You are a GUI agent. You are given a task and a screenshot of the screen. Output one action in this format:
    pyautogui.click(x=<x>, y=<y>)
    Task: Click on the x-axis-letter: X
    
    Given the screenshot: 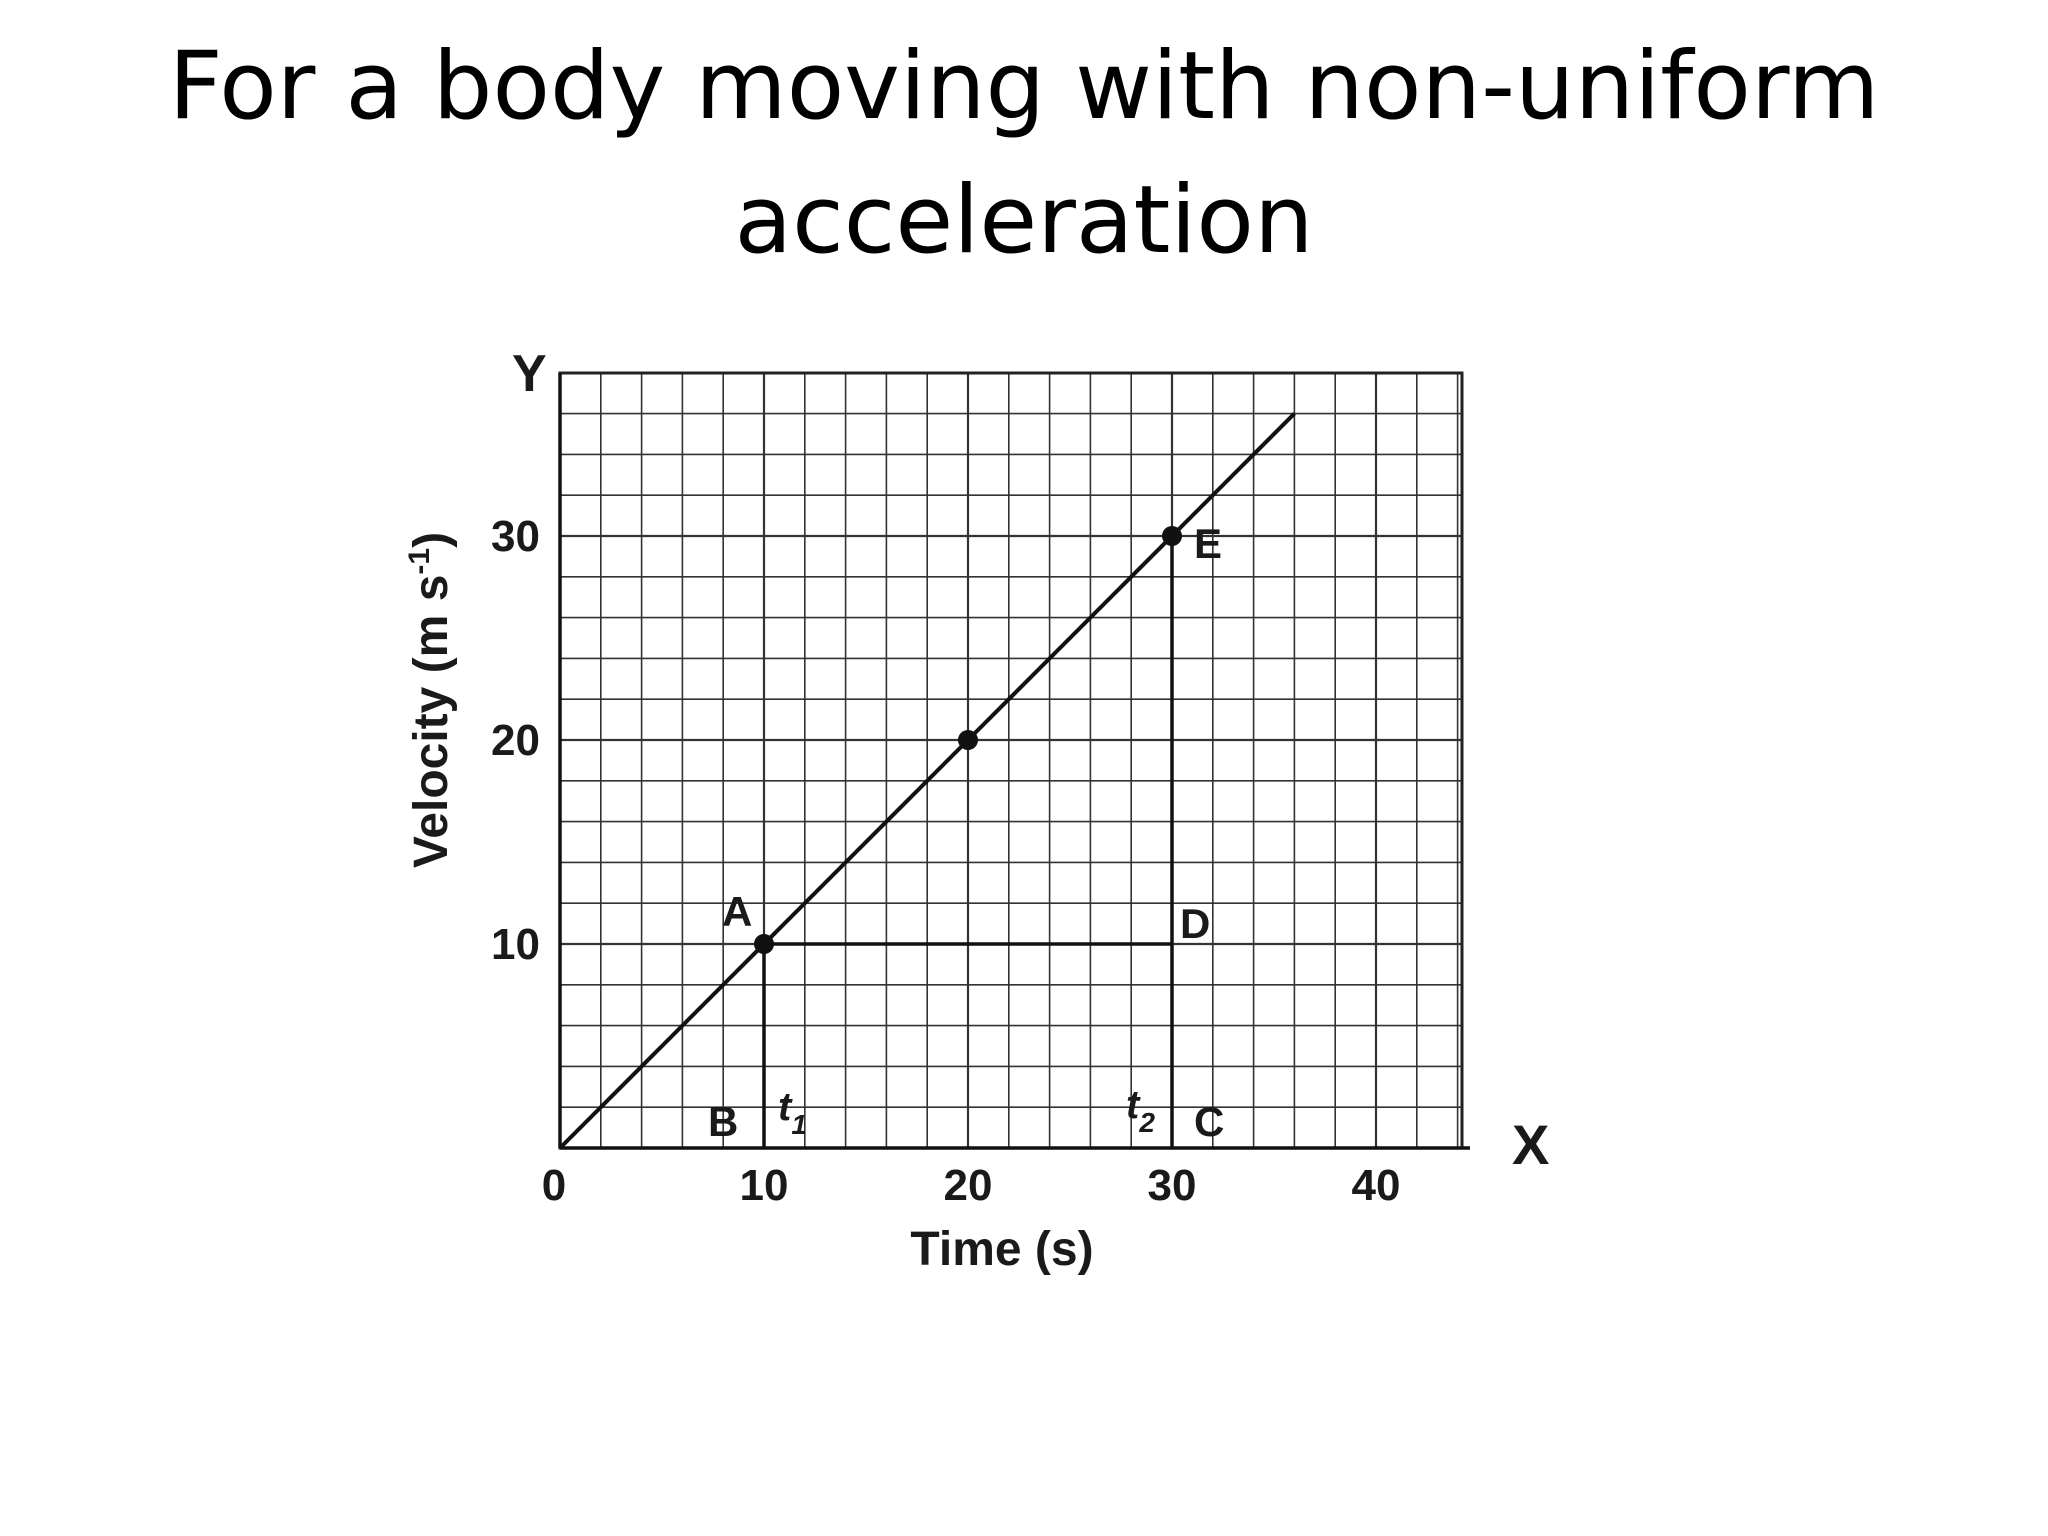 What is the action you would take?
    pyautogui.click(x=1530, y=1144)
    